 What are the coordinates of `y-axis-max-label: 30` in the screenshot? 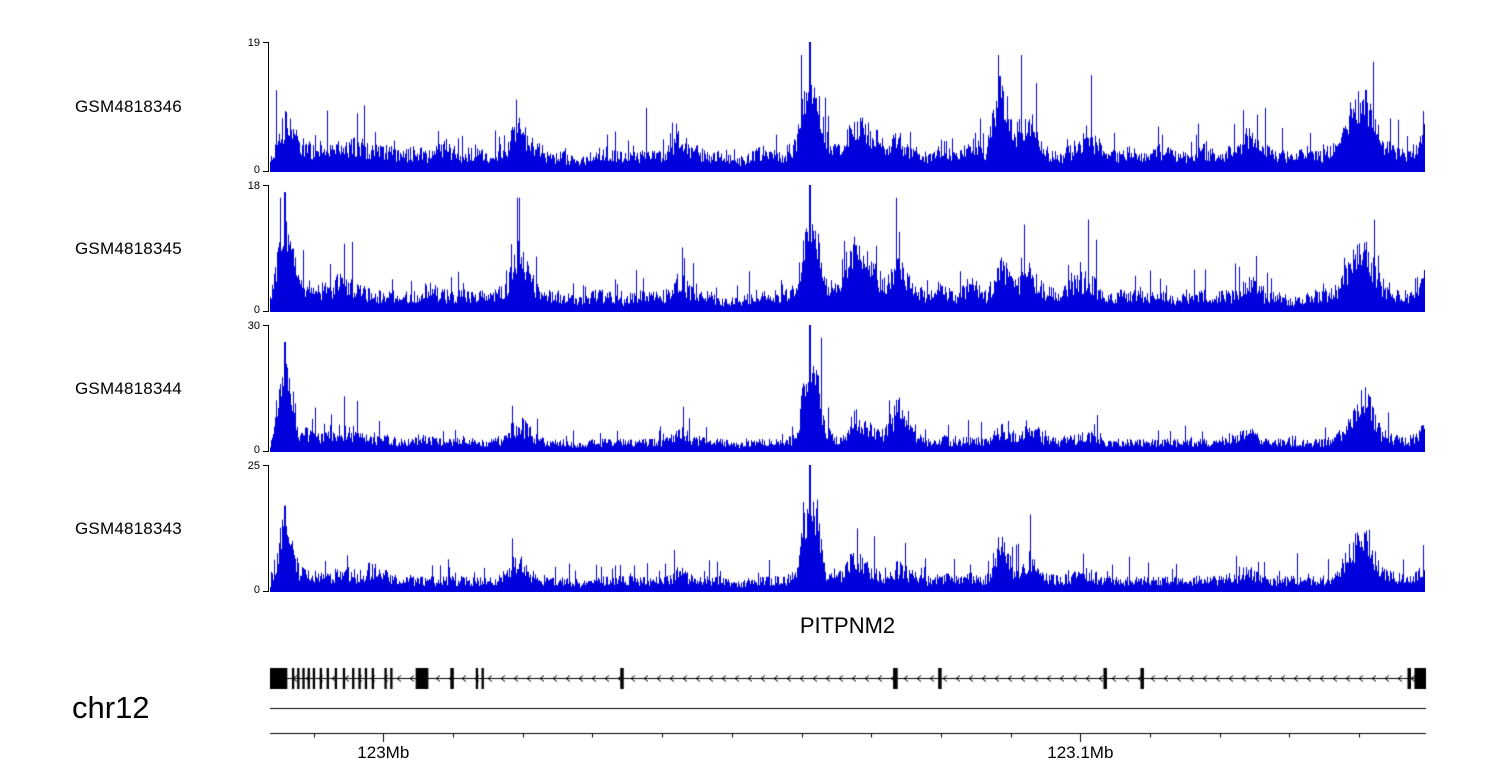 It's located at (253, 326).